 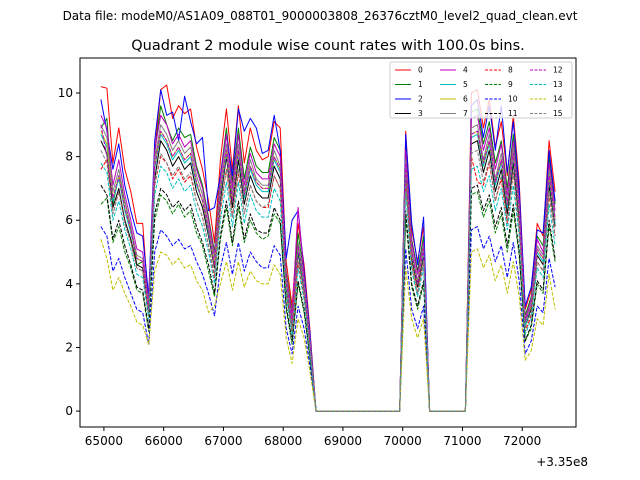 I want to click on y-tick-label: 6, so click(x=69, y=220).